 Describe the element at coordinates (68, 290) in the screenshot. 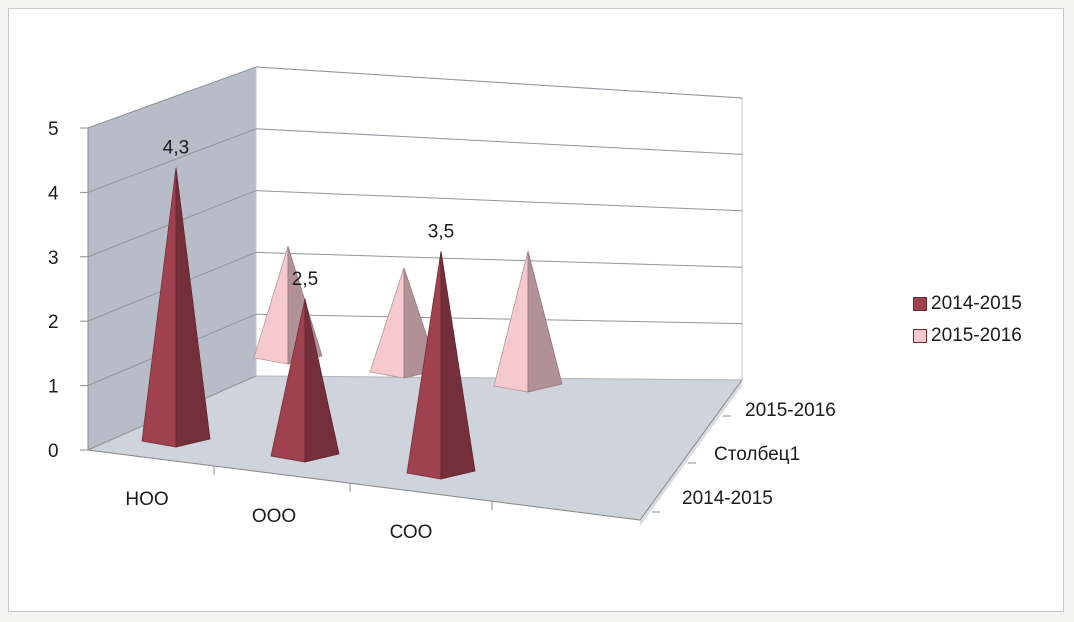

I see `y-axis-ticks: 0 1 2 3 4 5` at that location.